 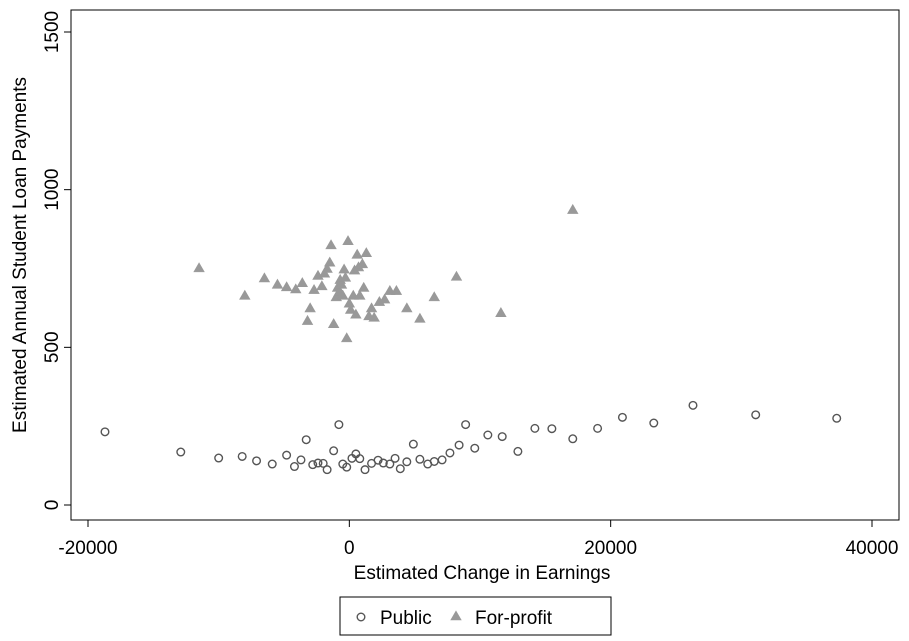 What do you see at coordinates (52, 190) in the screenshot?
I see `y-tick-label: 1000` at bounding box center [52, 190].